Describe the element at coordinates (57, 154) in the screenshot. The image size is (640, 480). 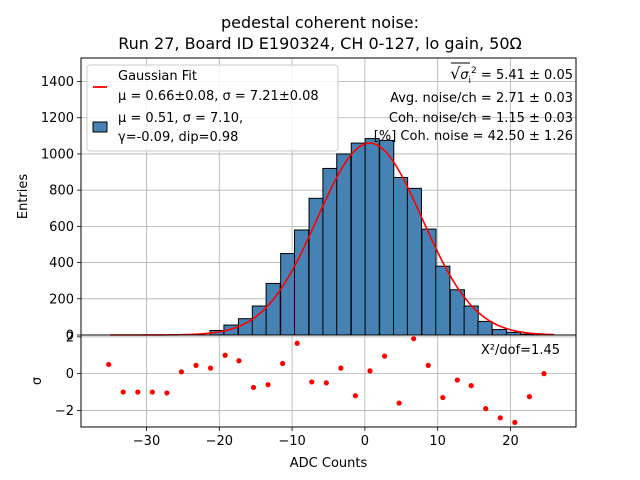
I see `y-tick-label: 1000` at that location.